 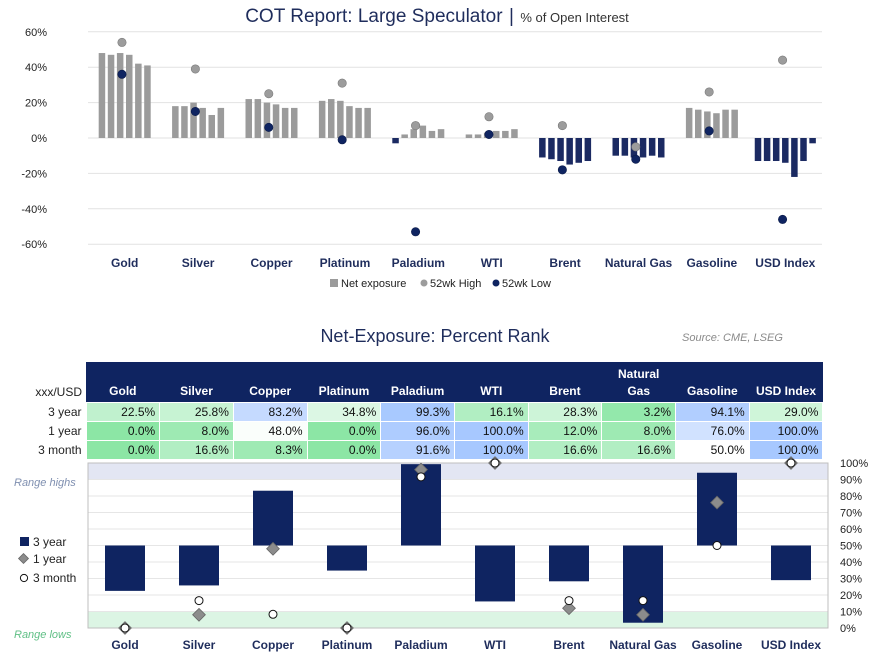 What do you see at coordinates (123, 412) in the screenshot?
I see `table-cell: 22.5%` at bounding box center [123, 412].